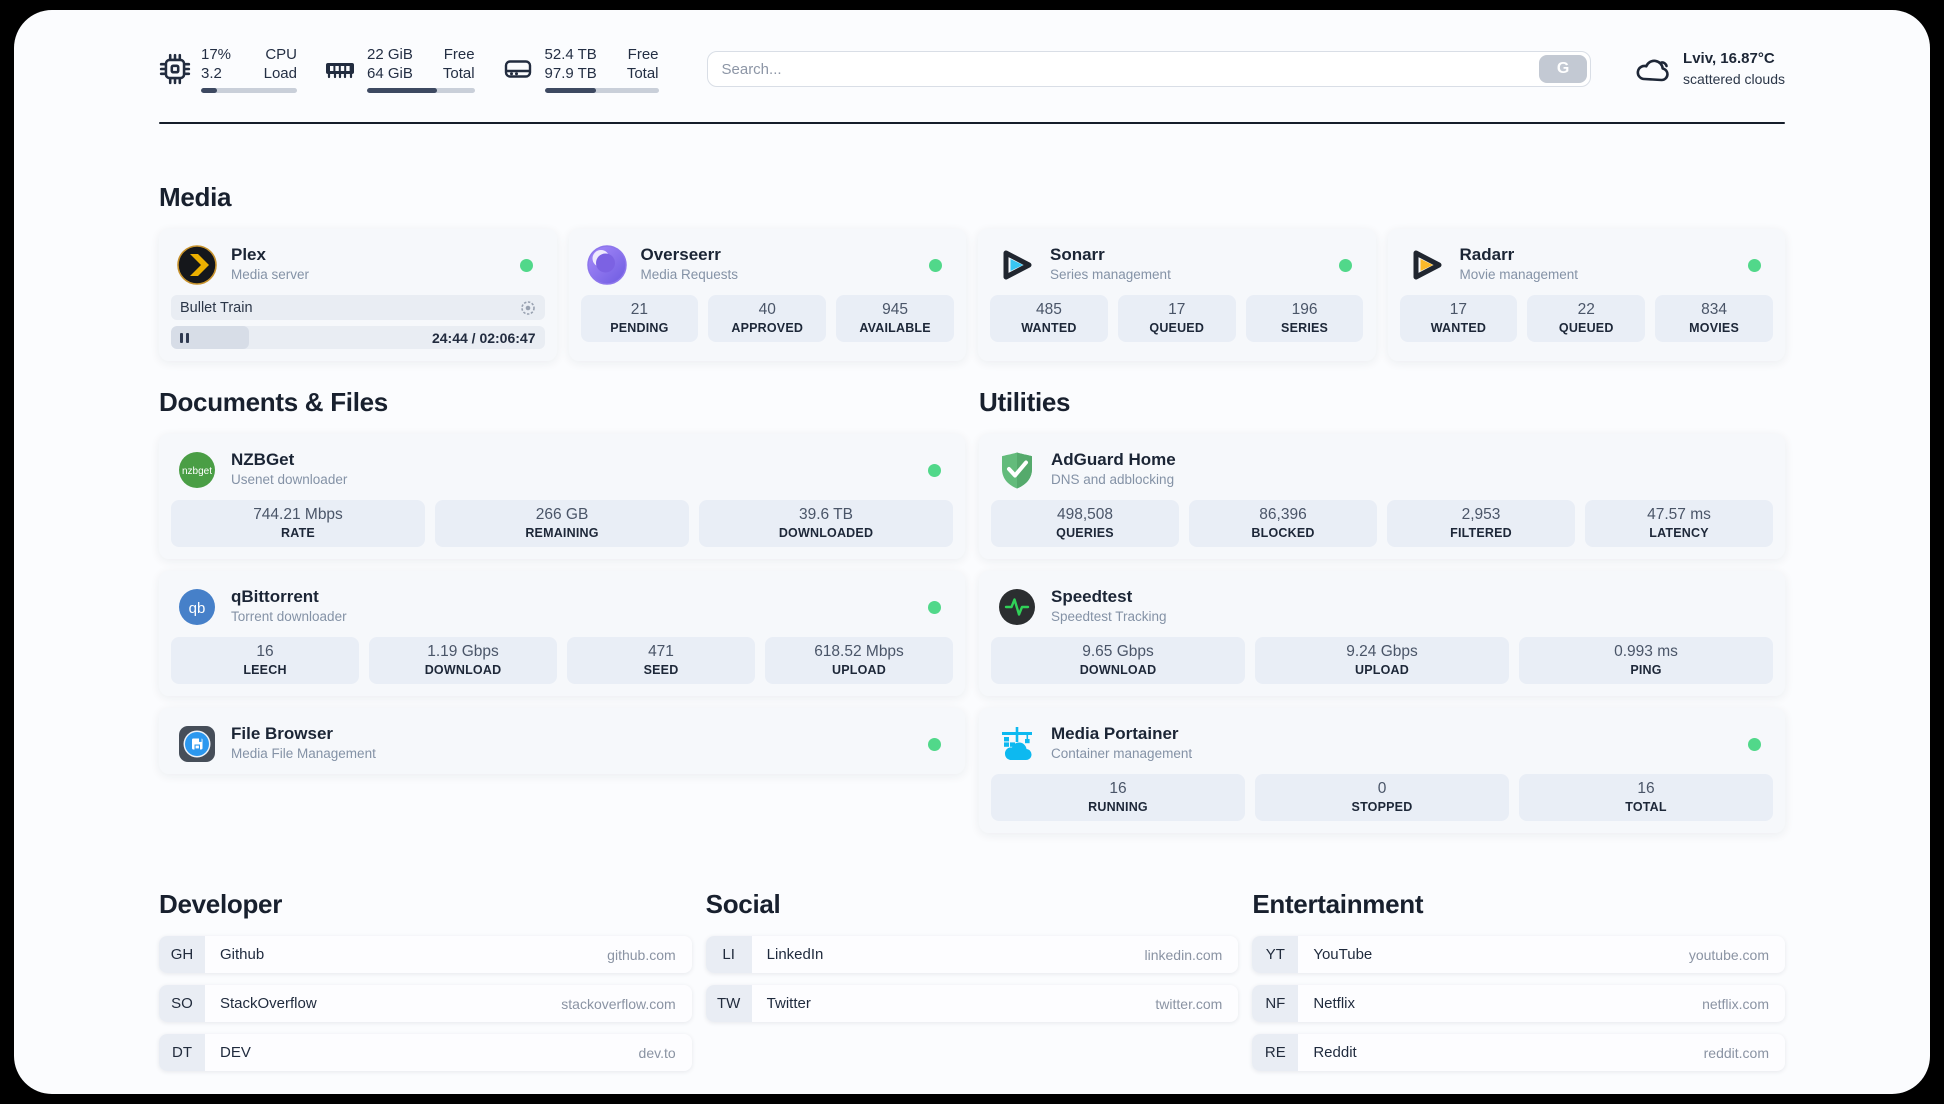 This screenshot has height=1104, width=1944. What do you see at coordinates (1458, 327) in the screenshot?
I see `stat-label: WANTED` at bounding box center [1458, 327].